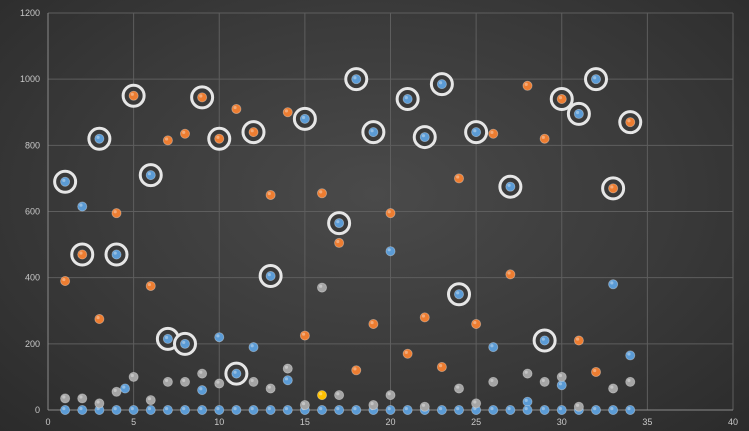  What do you see at coordinates (37, 410) in the screenshot?
I see `y-tick-label: 0` at bounding box center [37, 410].